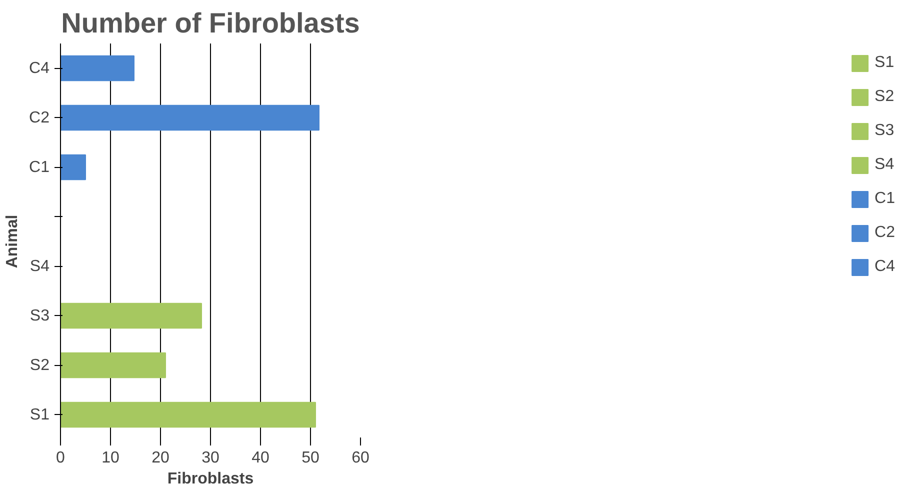 The image size is (911, 495). I want to click on y-tick-label: S3, so click(40, 315).